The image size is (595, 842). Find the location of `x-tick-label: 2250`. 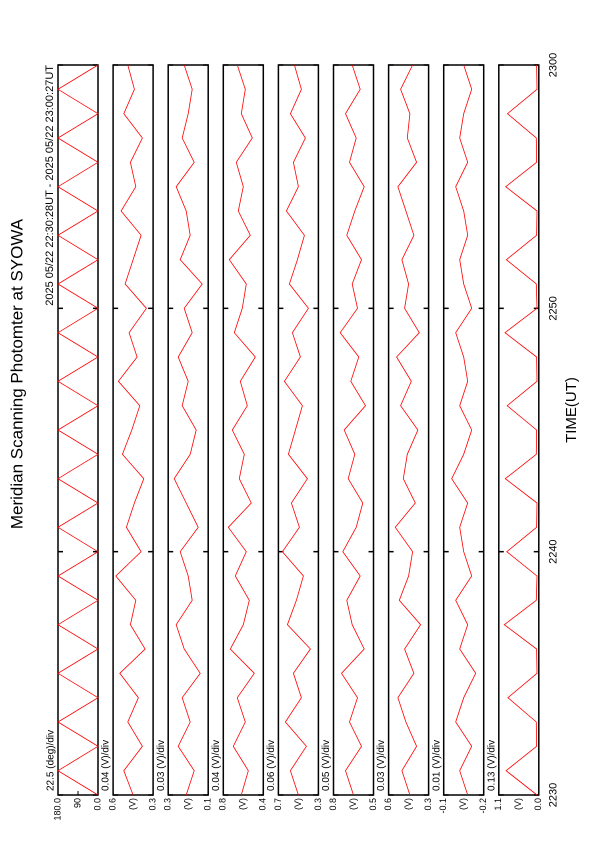

x-tick-label: 2250 is located at coordinates (554, 308).